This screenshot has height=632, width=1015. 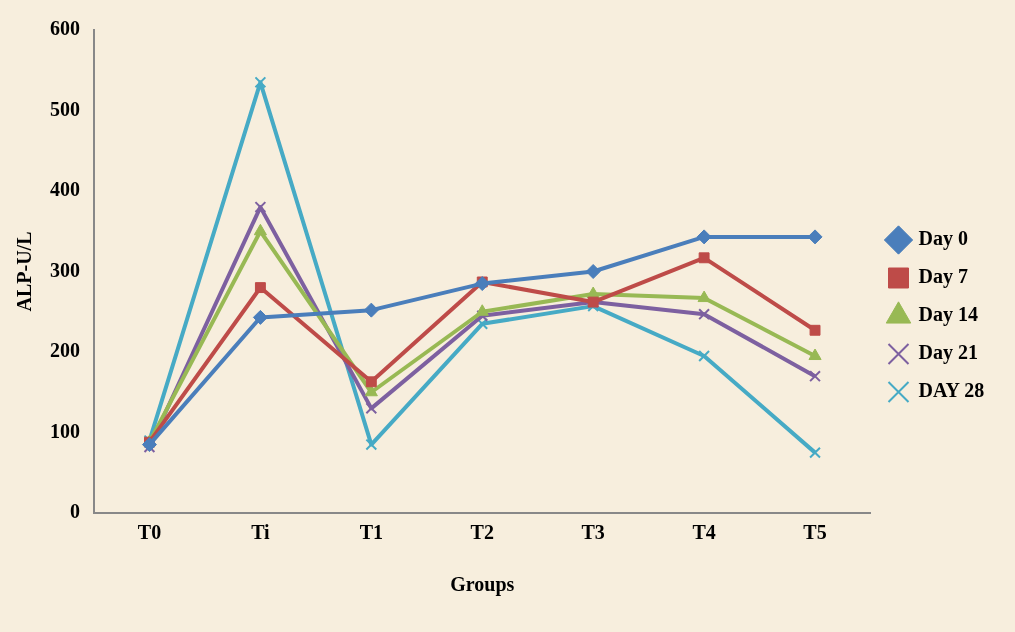 What do you see at coordinates (593, 532) in the screenshot?
I see `x-tick-label: T3` at bounding box center [593, 532].